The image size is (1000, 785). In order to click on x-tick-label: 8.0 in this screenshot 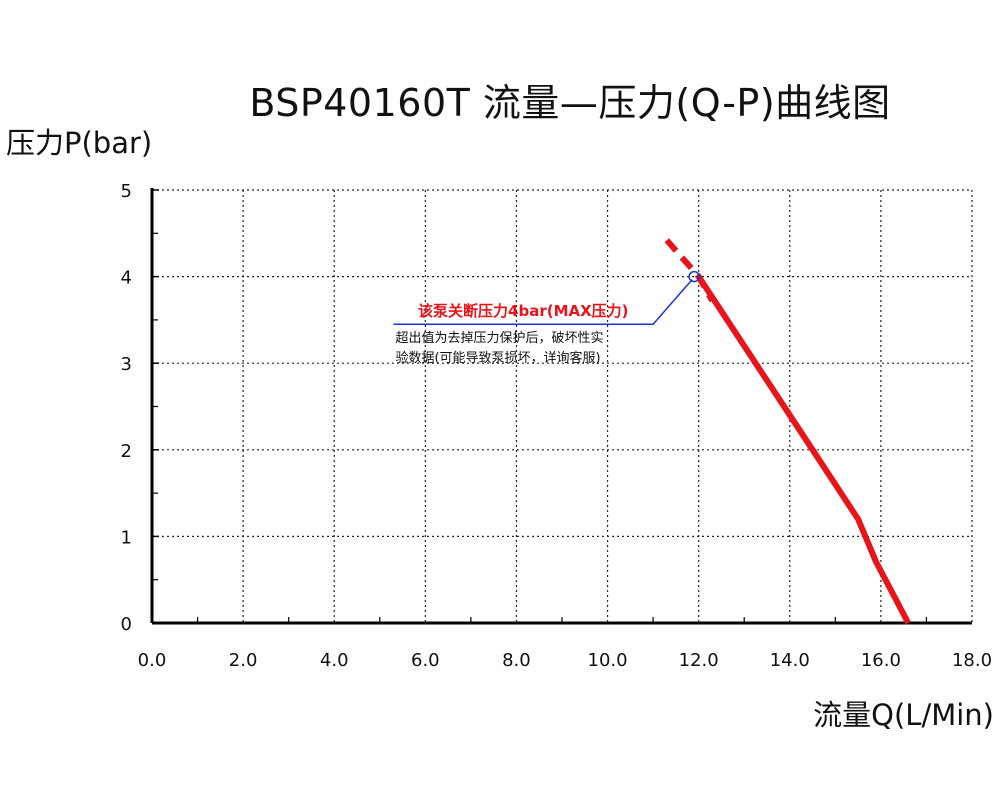, I will do `click(516, 660)`.